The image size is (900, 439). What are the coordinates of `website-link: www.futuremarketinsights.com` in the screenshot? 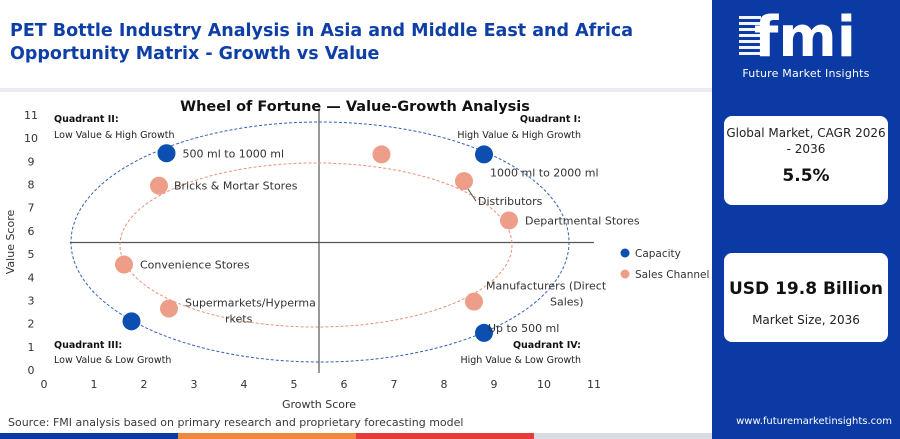 It's located at (814, 421).